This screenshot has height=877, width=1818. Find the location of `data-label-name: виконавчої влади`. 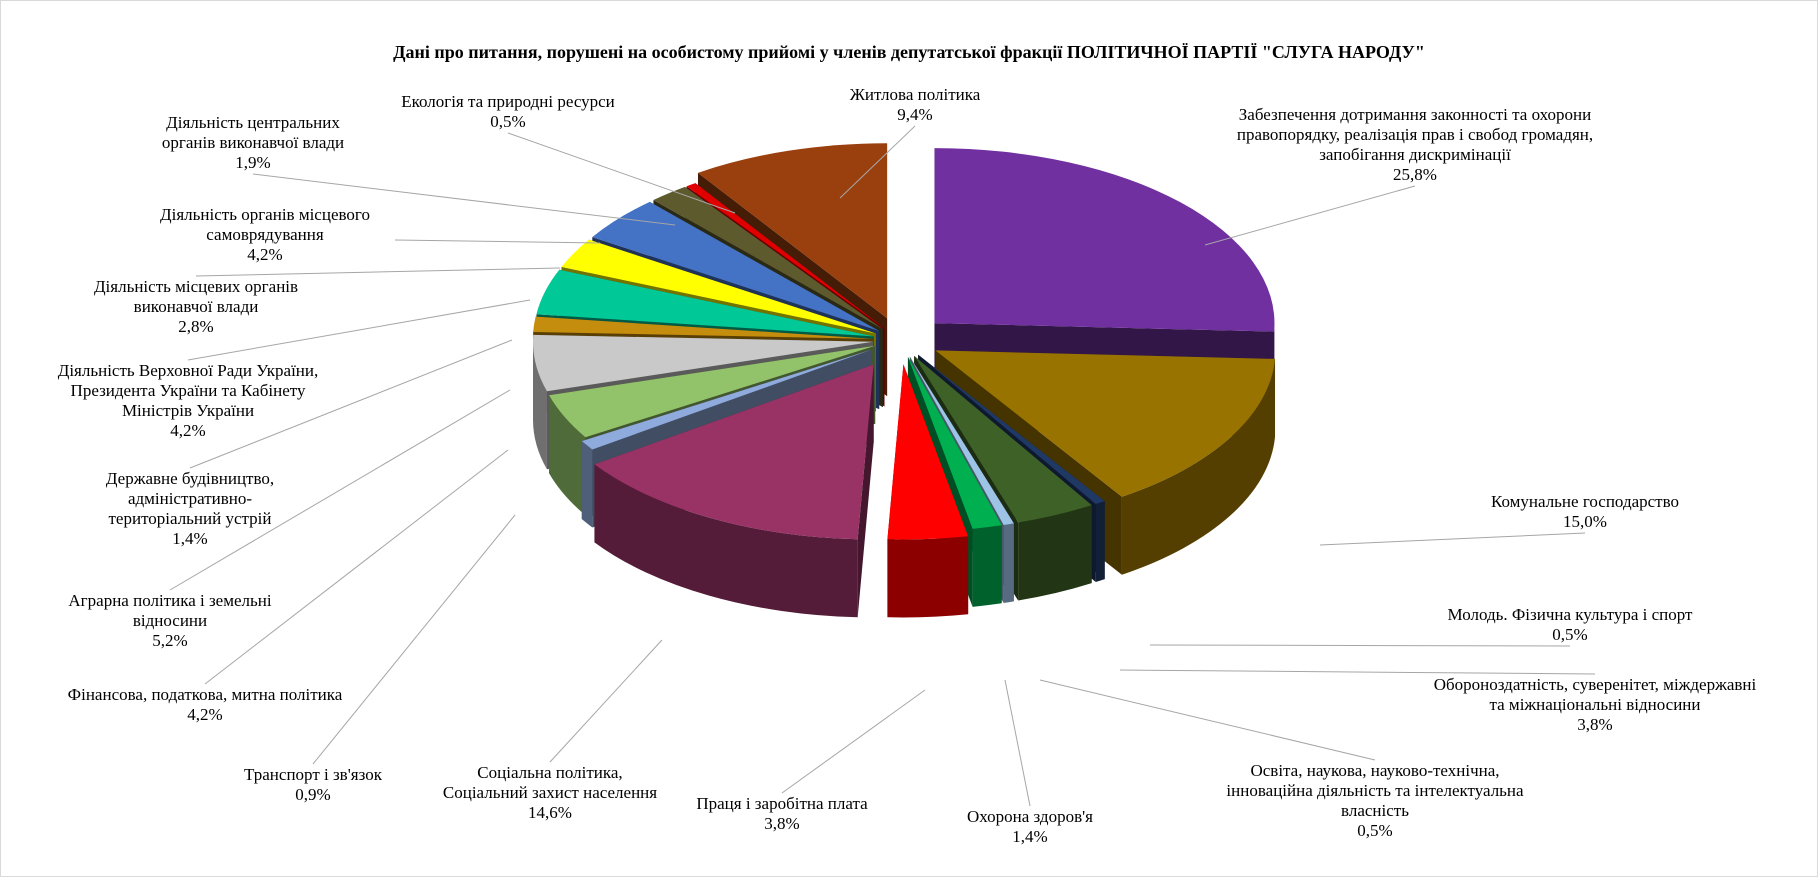

data-label-name: виконавчої влади is located at coordinates (196, 306).